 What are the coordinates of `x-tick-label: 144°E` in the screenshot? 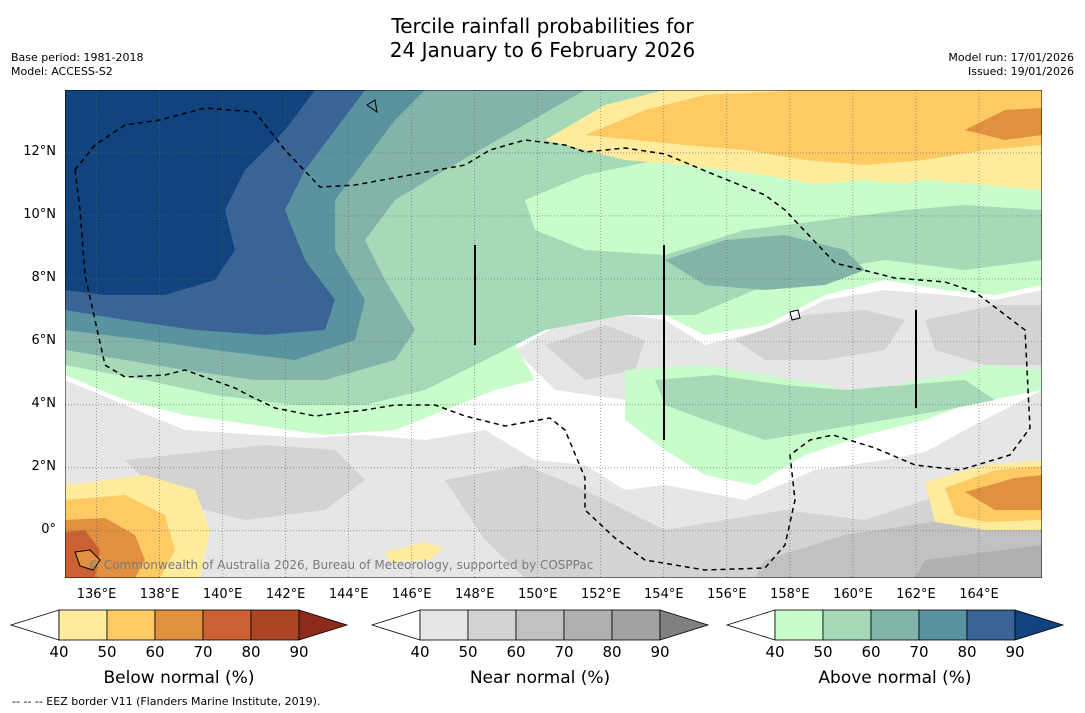 It's located at (348, 594).